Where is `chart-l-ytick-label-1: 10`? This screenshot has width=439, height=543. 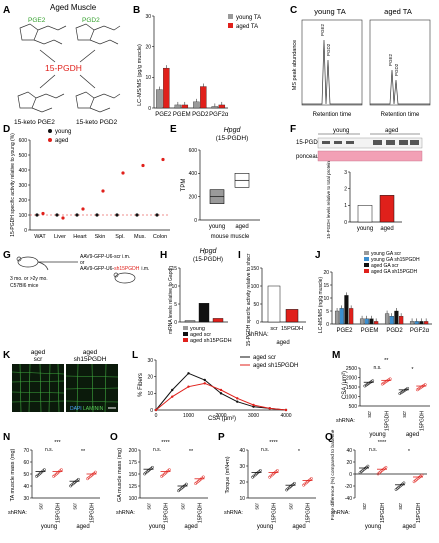
chart-l-ytick-label-1: 10 is located at coordinates (150, 394).